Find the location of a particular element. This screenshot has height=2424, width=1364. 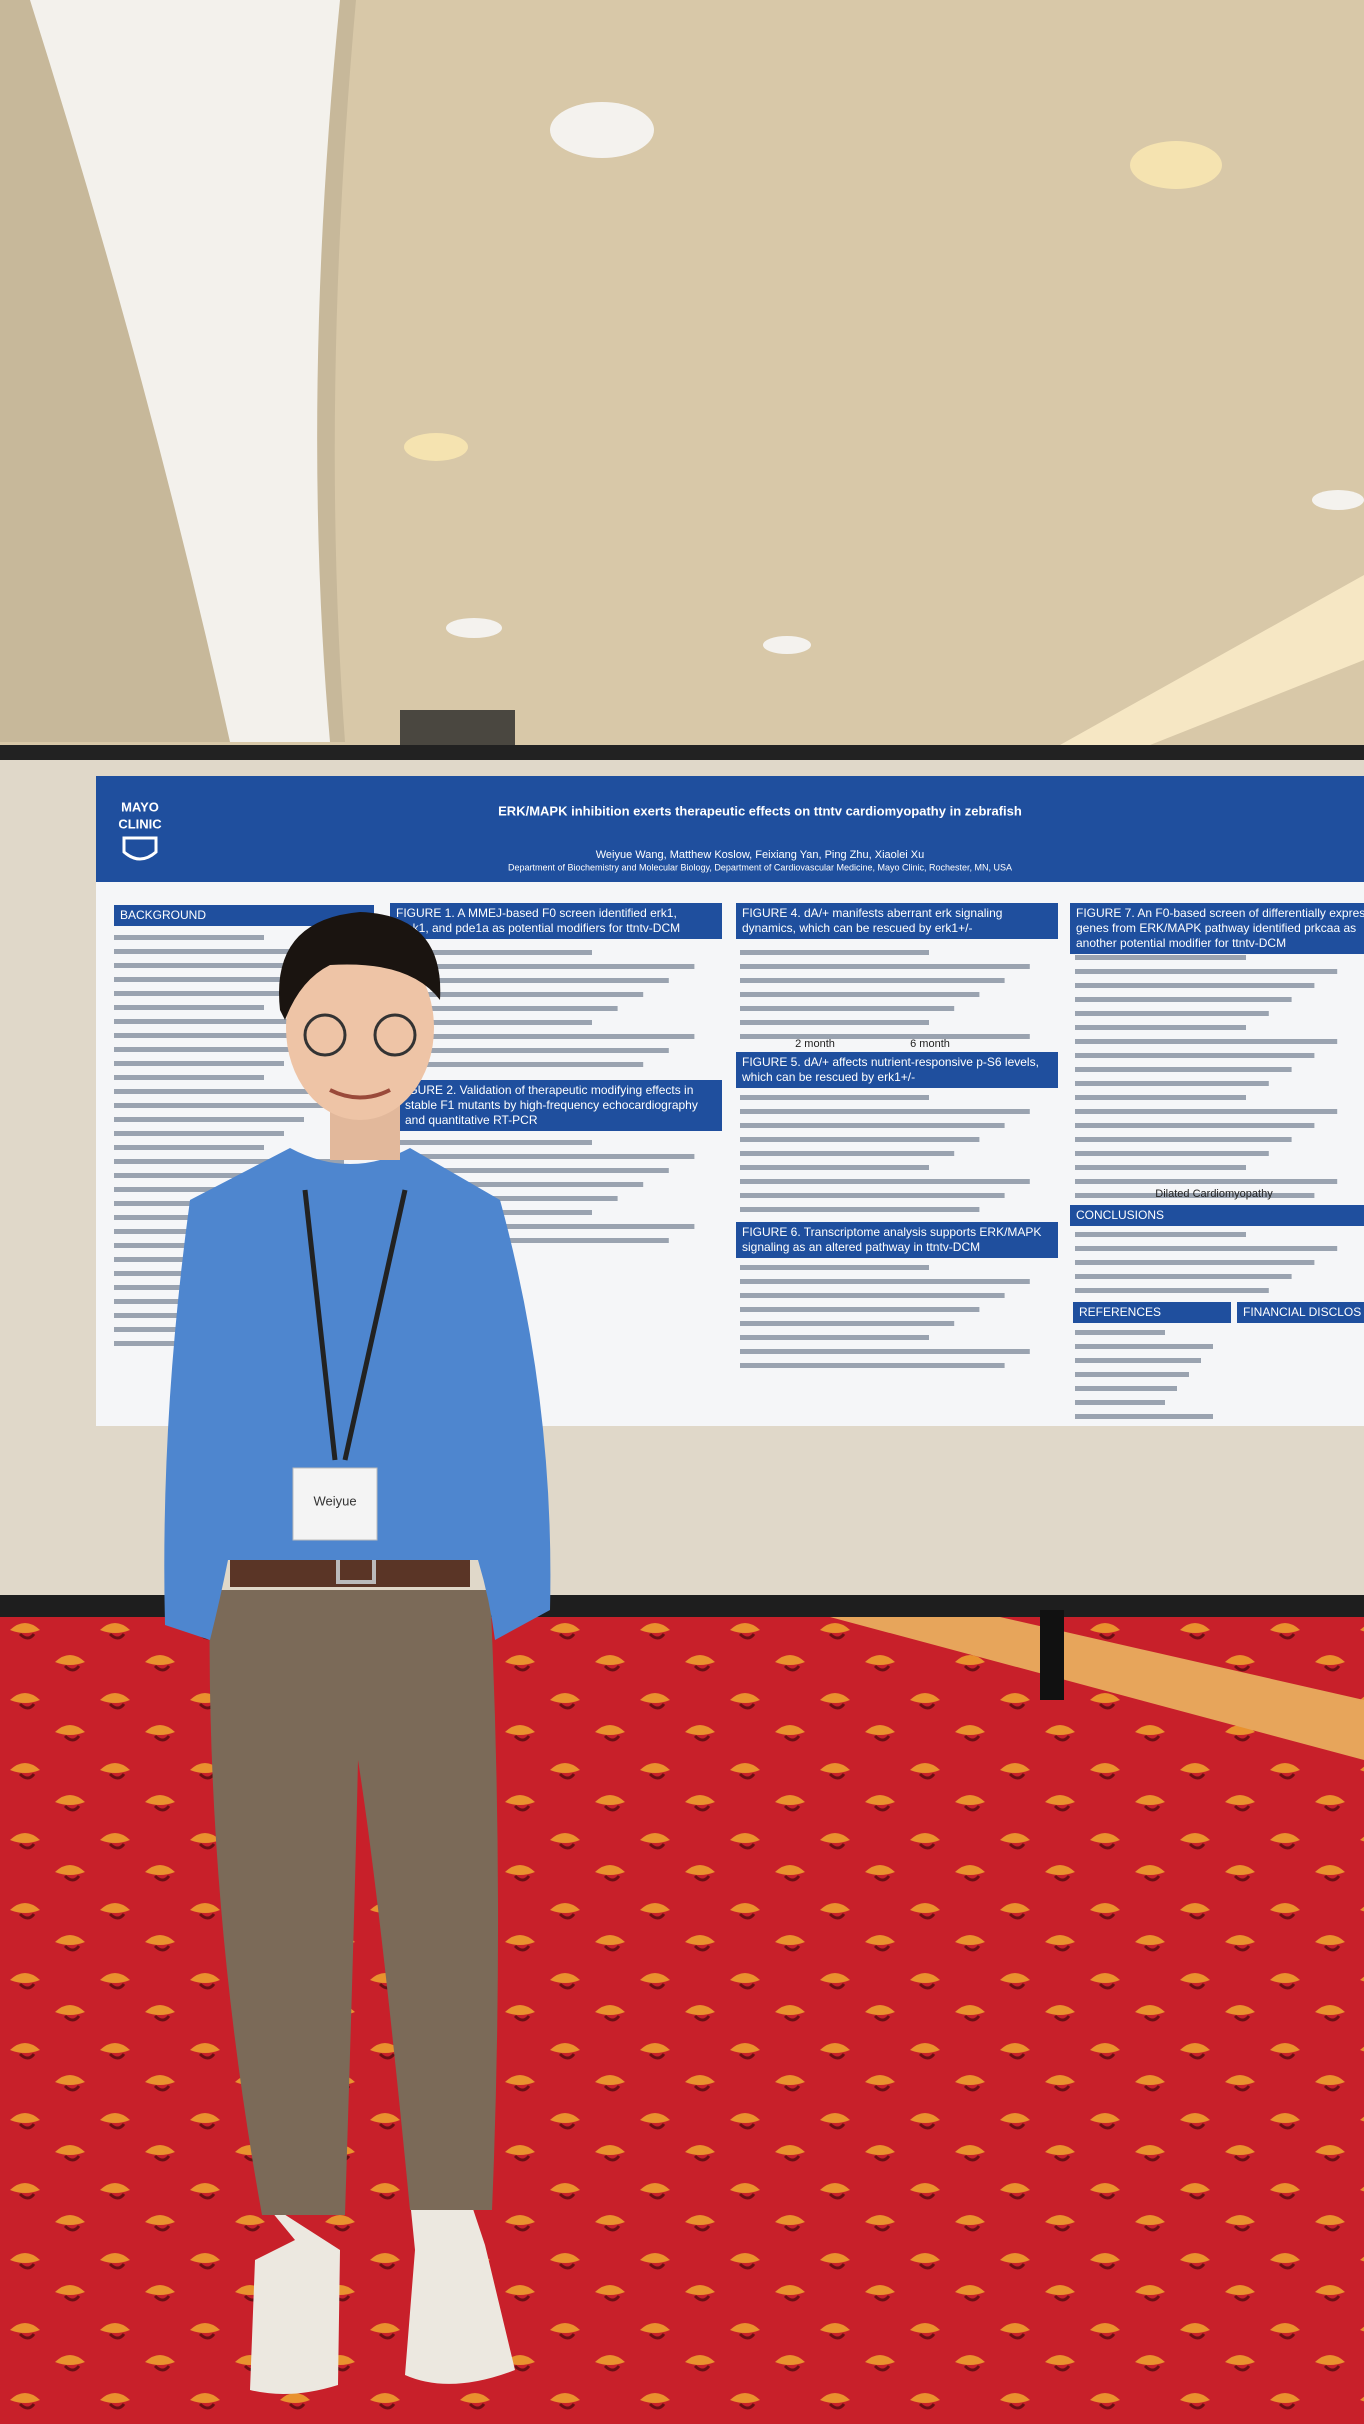

figure-label: 6 month is located at coordinates (930, 1044).